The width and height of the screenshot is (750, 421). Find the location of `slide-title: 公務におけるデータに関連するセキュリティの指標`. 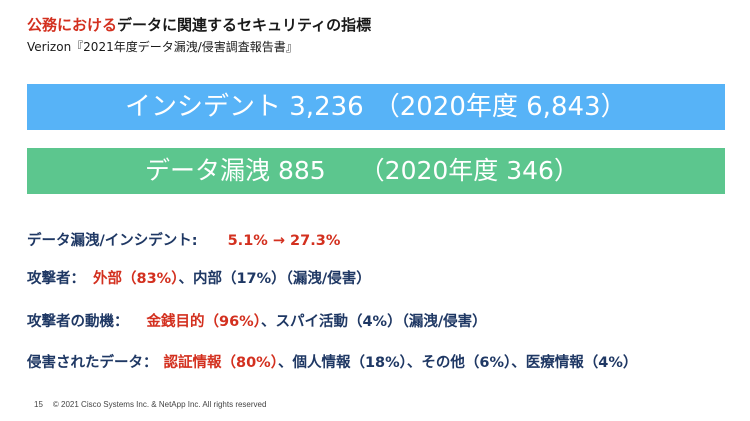

slide-title: 公務におけるデータに関連するセキュリティの指標 is located at coordinates (199, 24).